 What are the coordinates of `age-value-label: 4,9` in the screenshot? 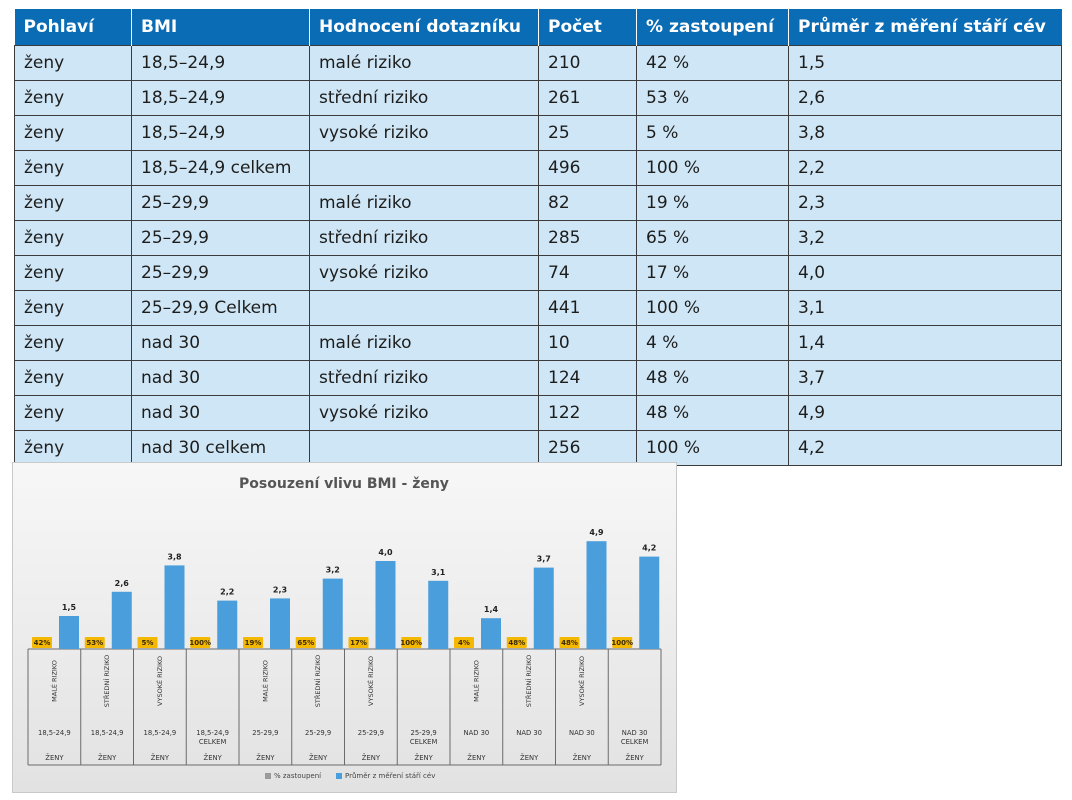 It's located at (596, 532).